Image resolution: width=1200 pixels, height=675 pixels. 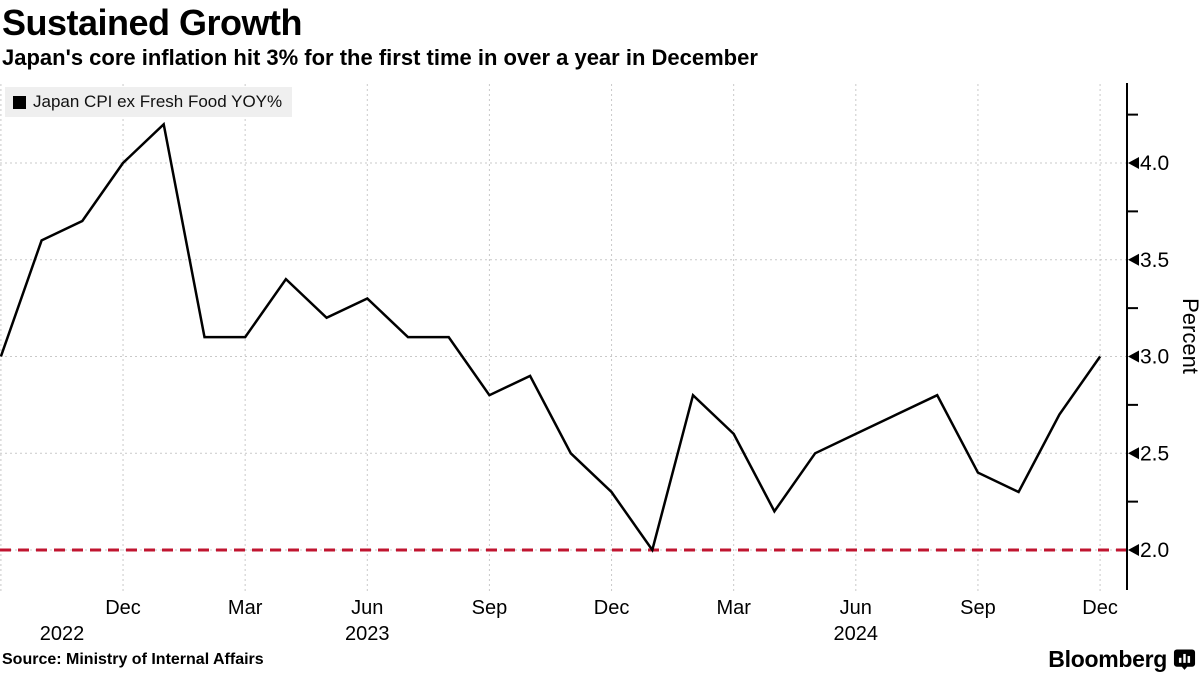 What do you see at coordinates (1107, 659) in the screenshot?
I see `brand-wordmark: Bloomberg` at bounding box center [1107, 659].